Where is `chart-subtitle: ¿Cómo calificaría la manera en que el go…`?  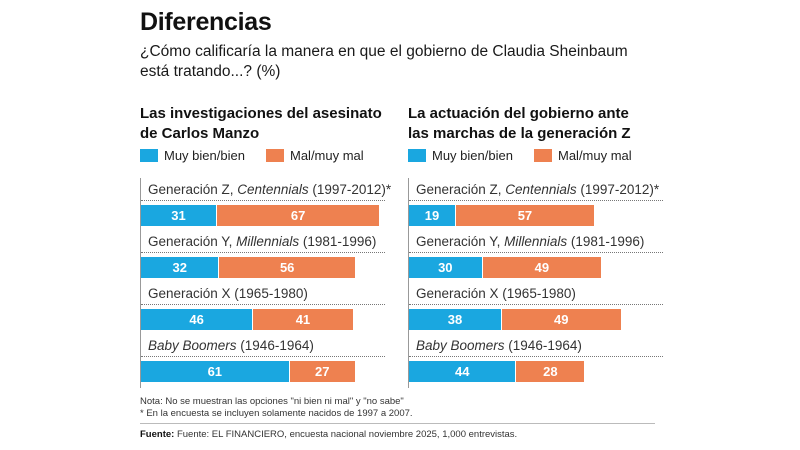 chart-subtitle: ¿Cómo calificaría la manera en que el go… is located at coordinates (384, 61).